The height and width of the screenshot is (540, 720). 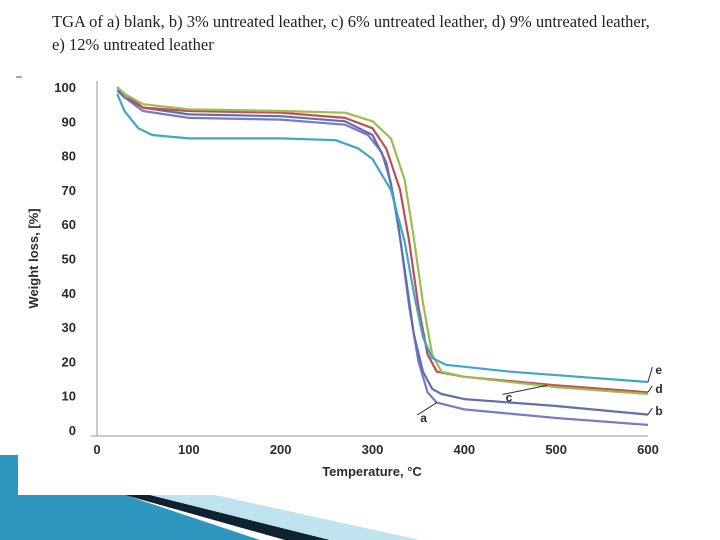 What do you see at coordinates (658, 411) in the screenshot?
I see `curve-label-b: b` at bounding box center [658, 411].